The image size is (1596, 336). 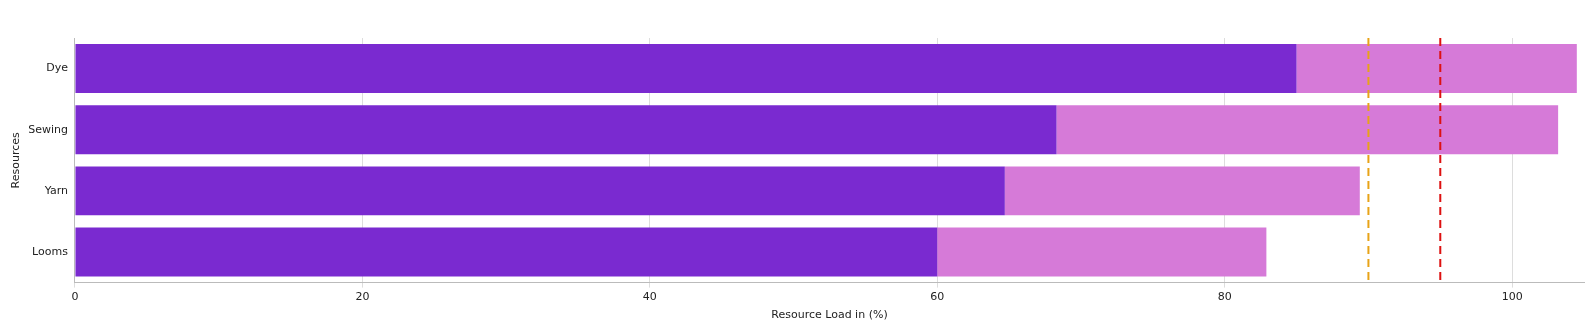 I want to click on y-tick-label: Dye, so click(x=57, y=68).